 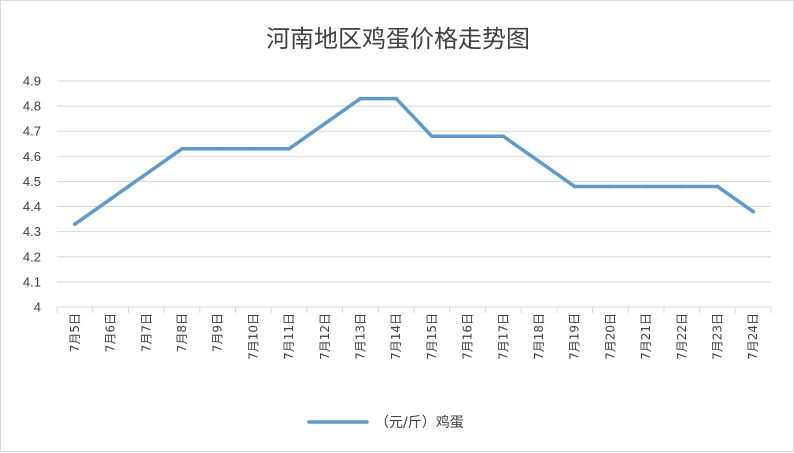 I want to click on y-tick-label: 4.3, so click(x=32, y=231).